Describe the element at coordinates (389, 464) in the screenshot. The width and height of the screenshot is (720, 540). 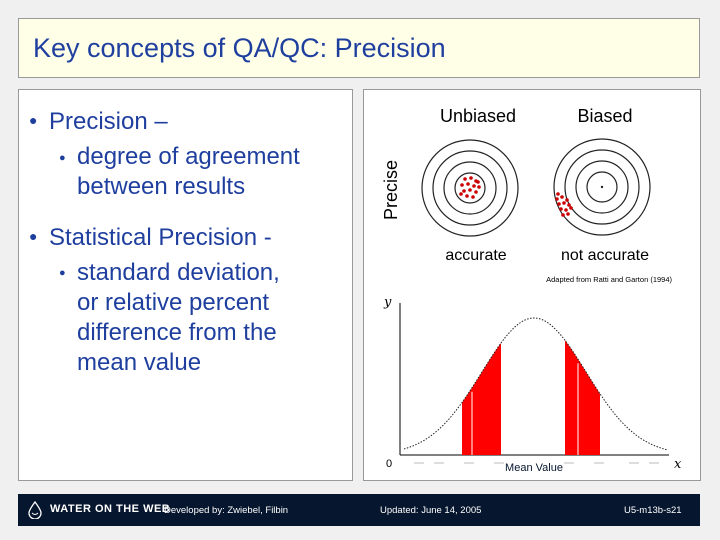
I see `axis-origin-label: 0` at that location.